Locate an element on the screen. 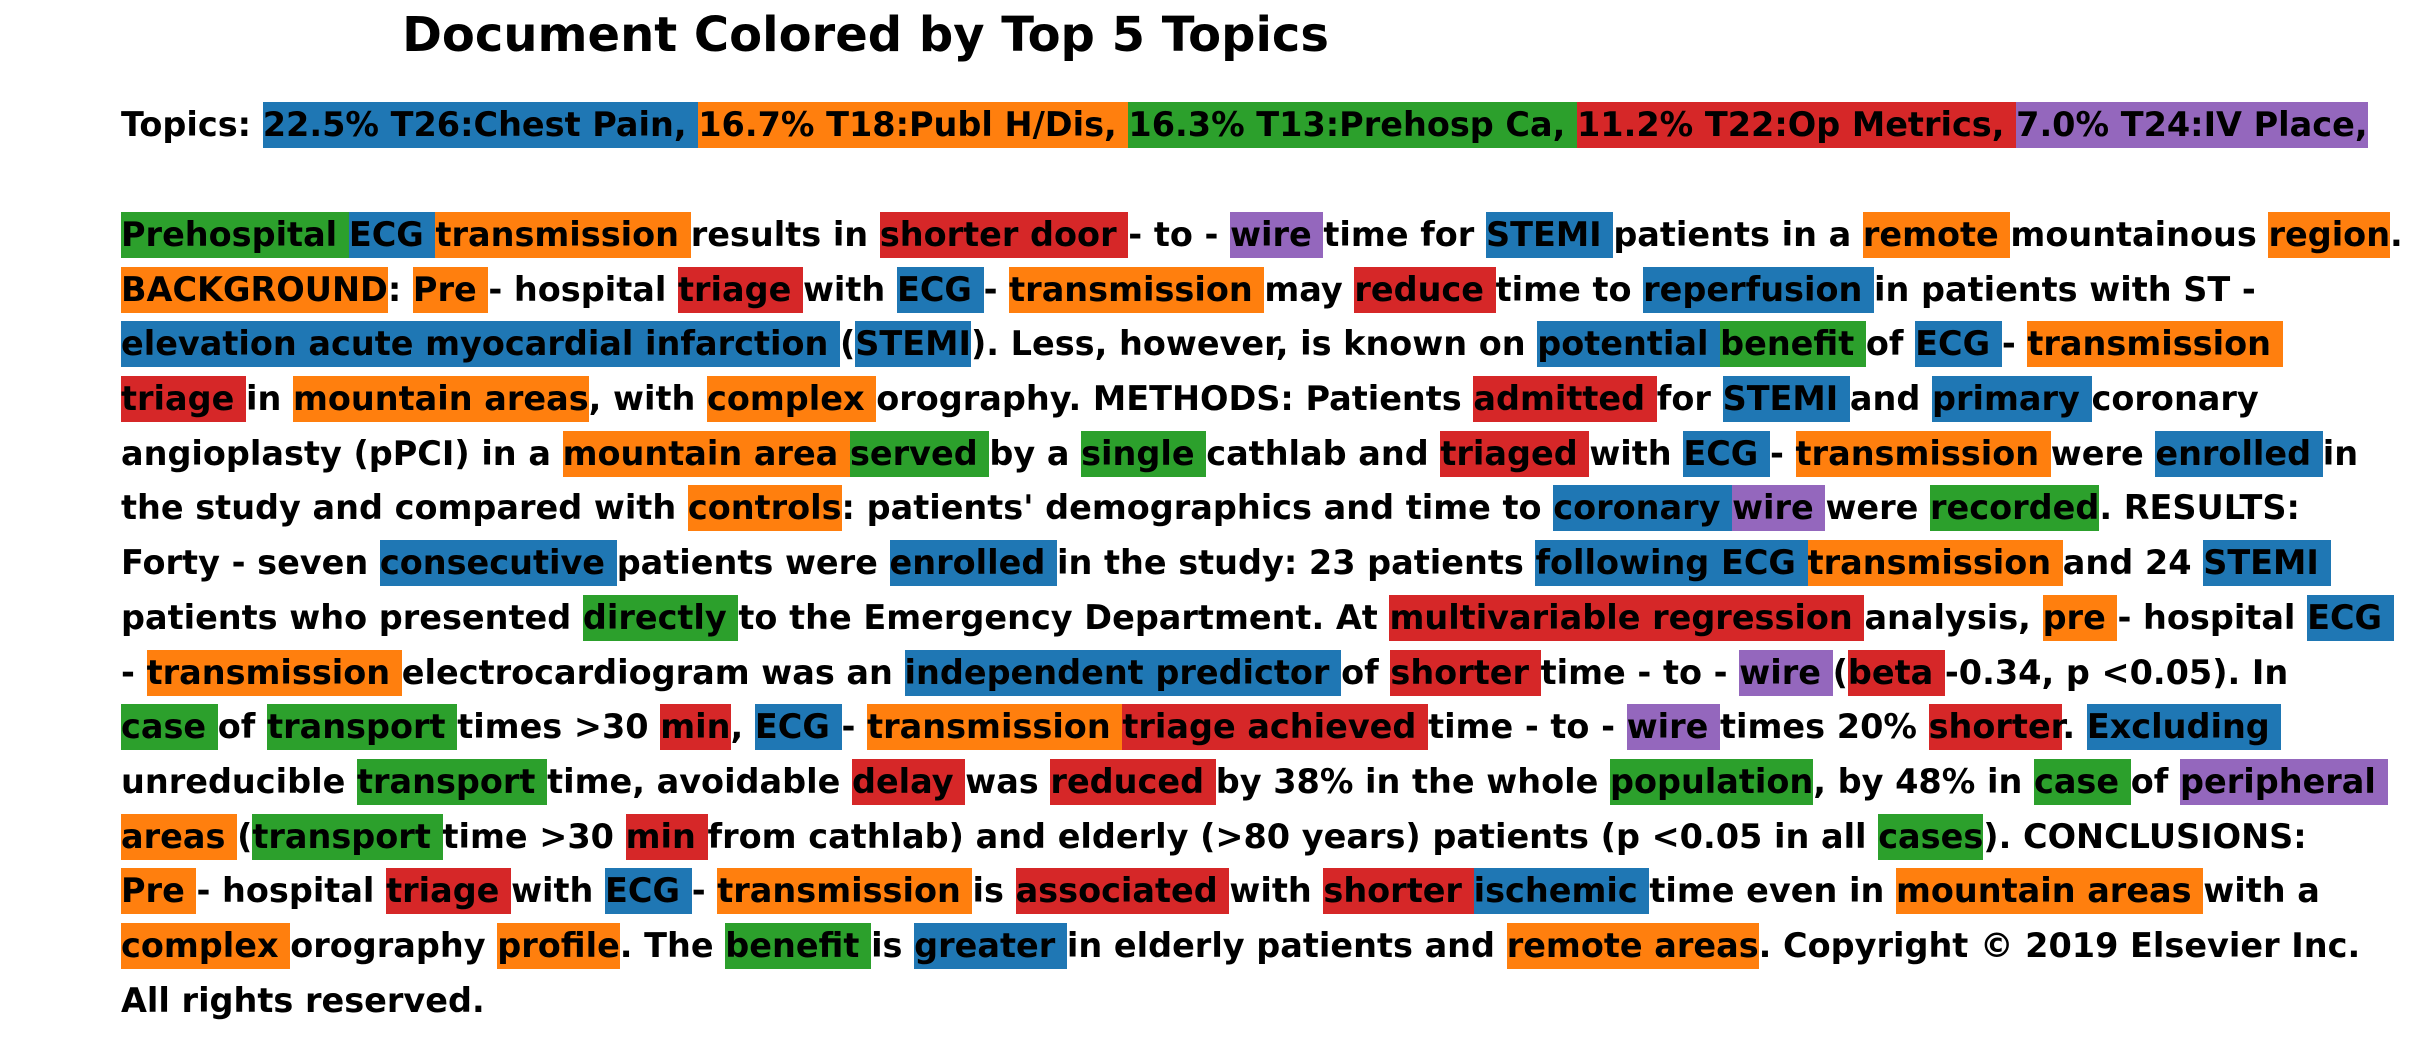 The image size is (2415, 1038). highlighted-term: consecutive is located at coordinates (498, 563).